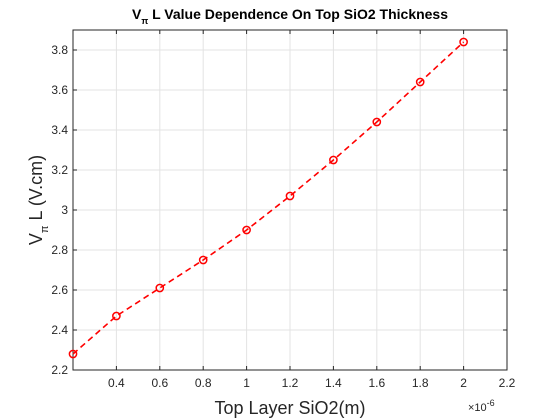 The image size is (560, 420). I want to click on y-tick-label: 3.8, so click(59, 50).